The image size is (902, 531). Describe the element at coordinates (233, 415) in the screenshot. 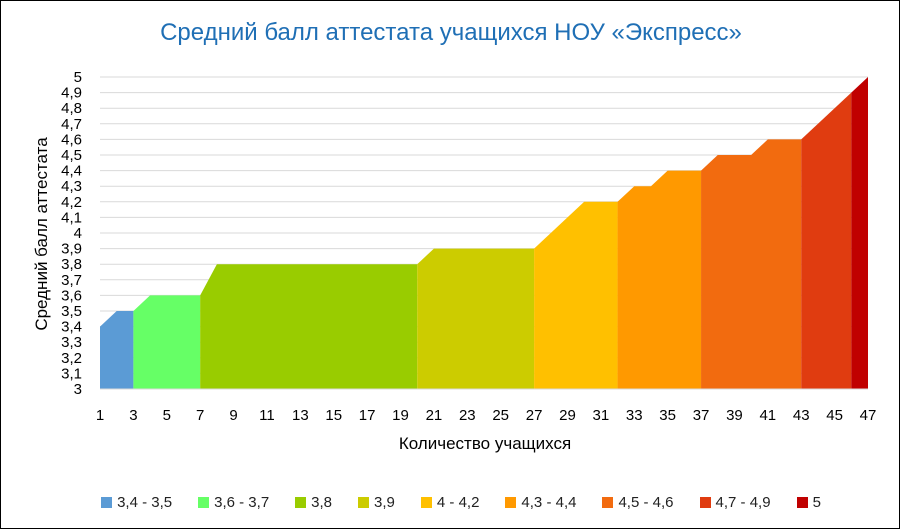

I see `x-tick-label: 9` at that location.